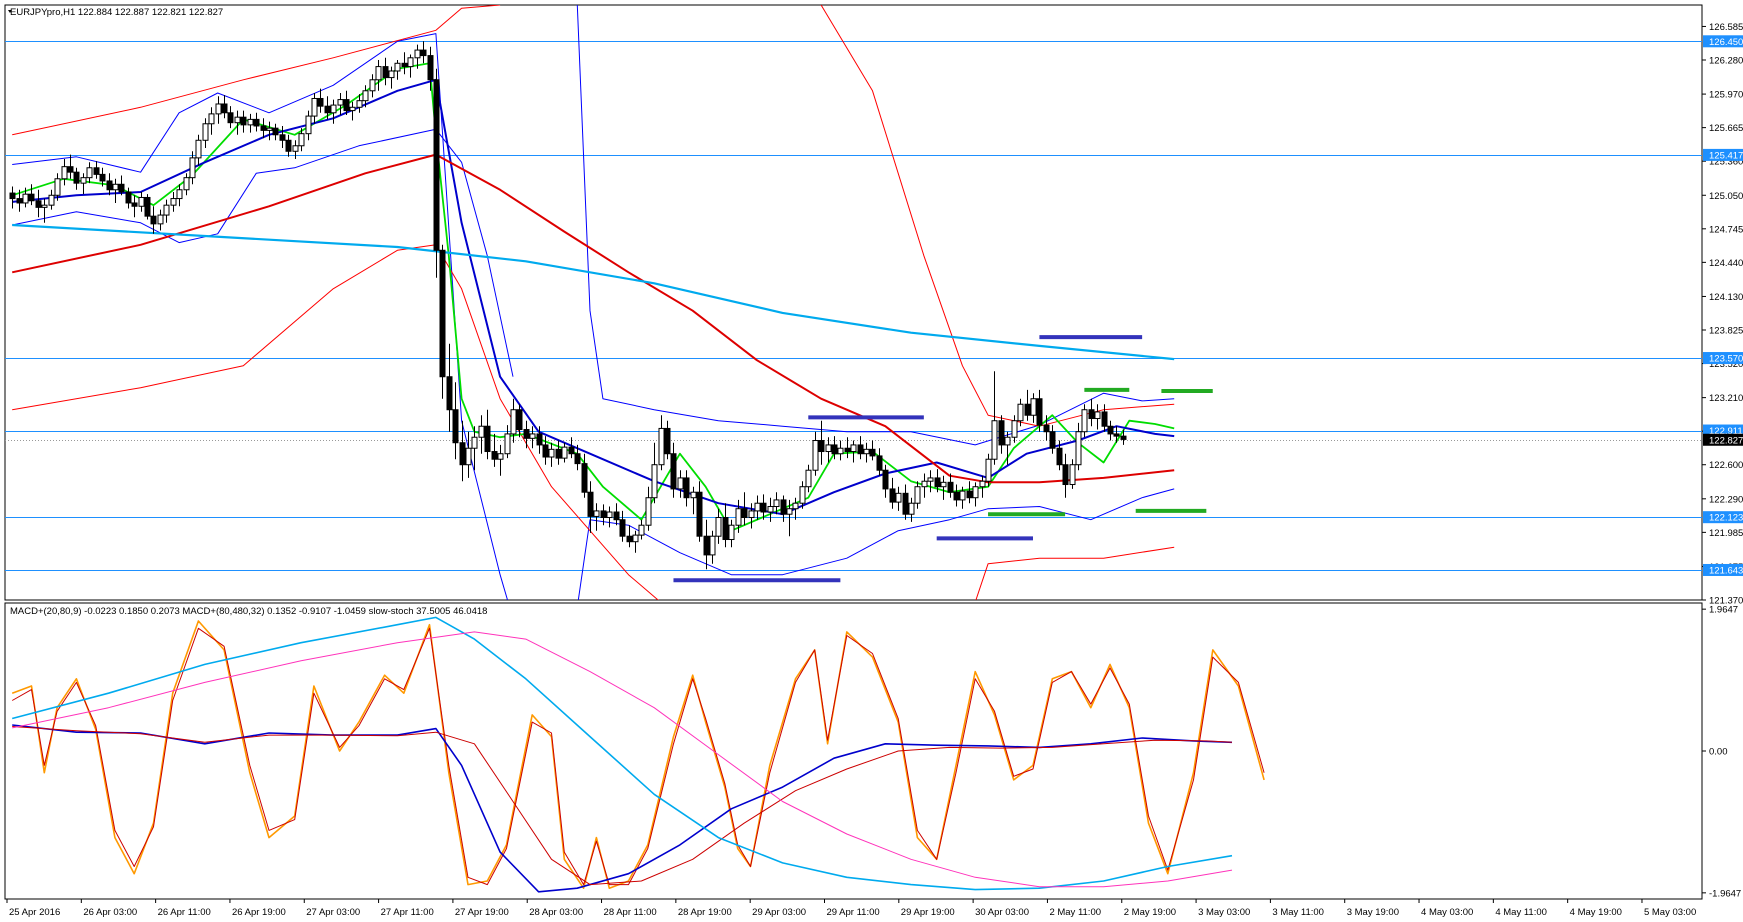 The height and width of the screenshot is (922, 1743). What do you see at coordinates (10, 11) in the screenshot?
I see `header-dropdown-icon` at bounding box center [10, 11].